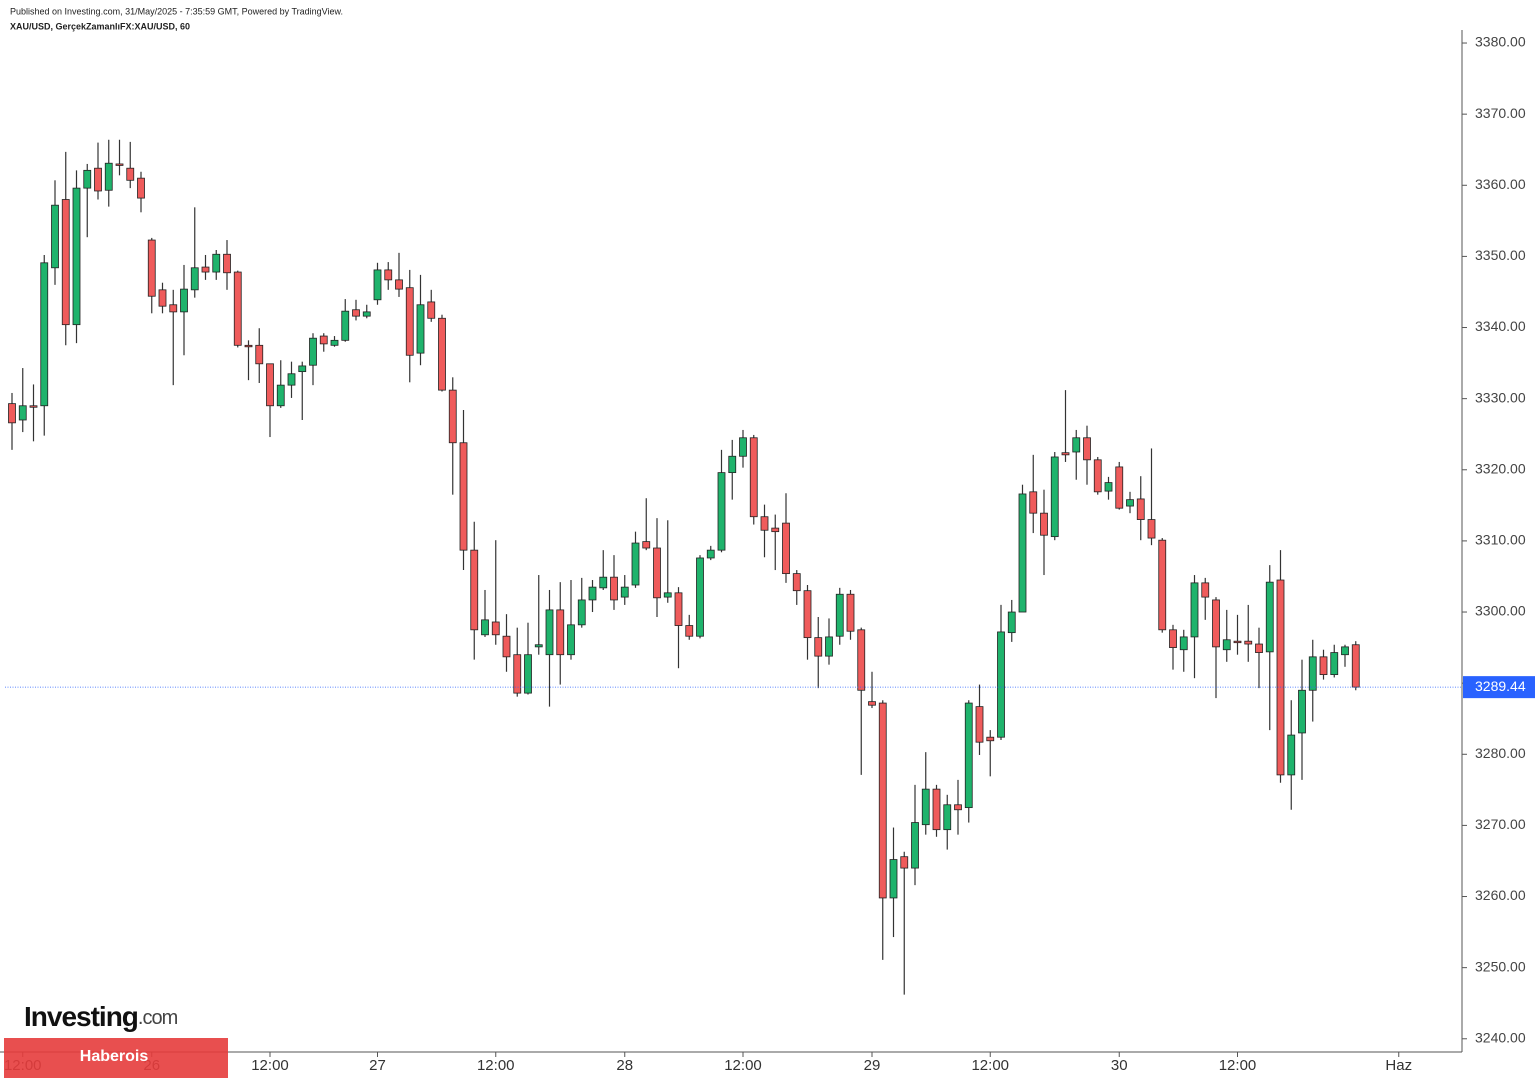  I want to click on logo: Investing.com, so click(101, 1016).